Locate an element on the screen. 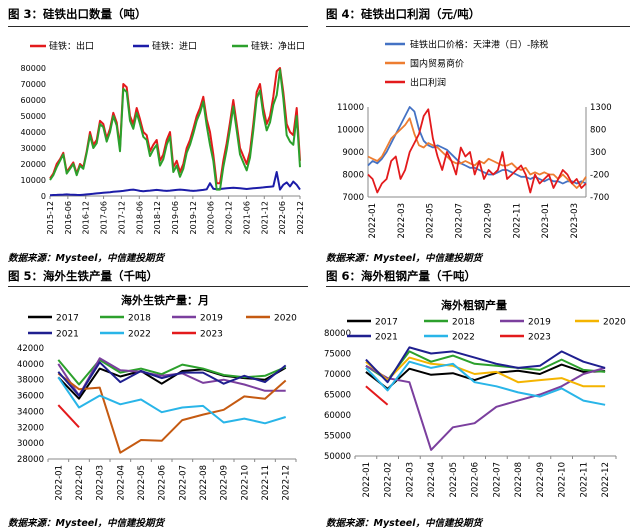  y-tick-label: 20000 is located at coordinates (33, 164).